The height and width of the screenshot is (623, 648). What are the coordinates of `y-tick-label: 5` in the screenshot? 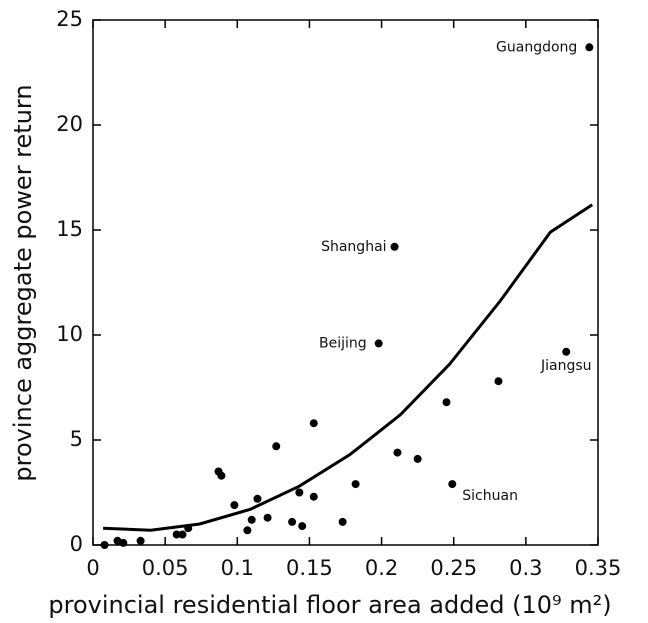 It's located at (76, 439).